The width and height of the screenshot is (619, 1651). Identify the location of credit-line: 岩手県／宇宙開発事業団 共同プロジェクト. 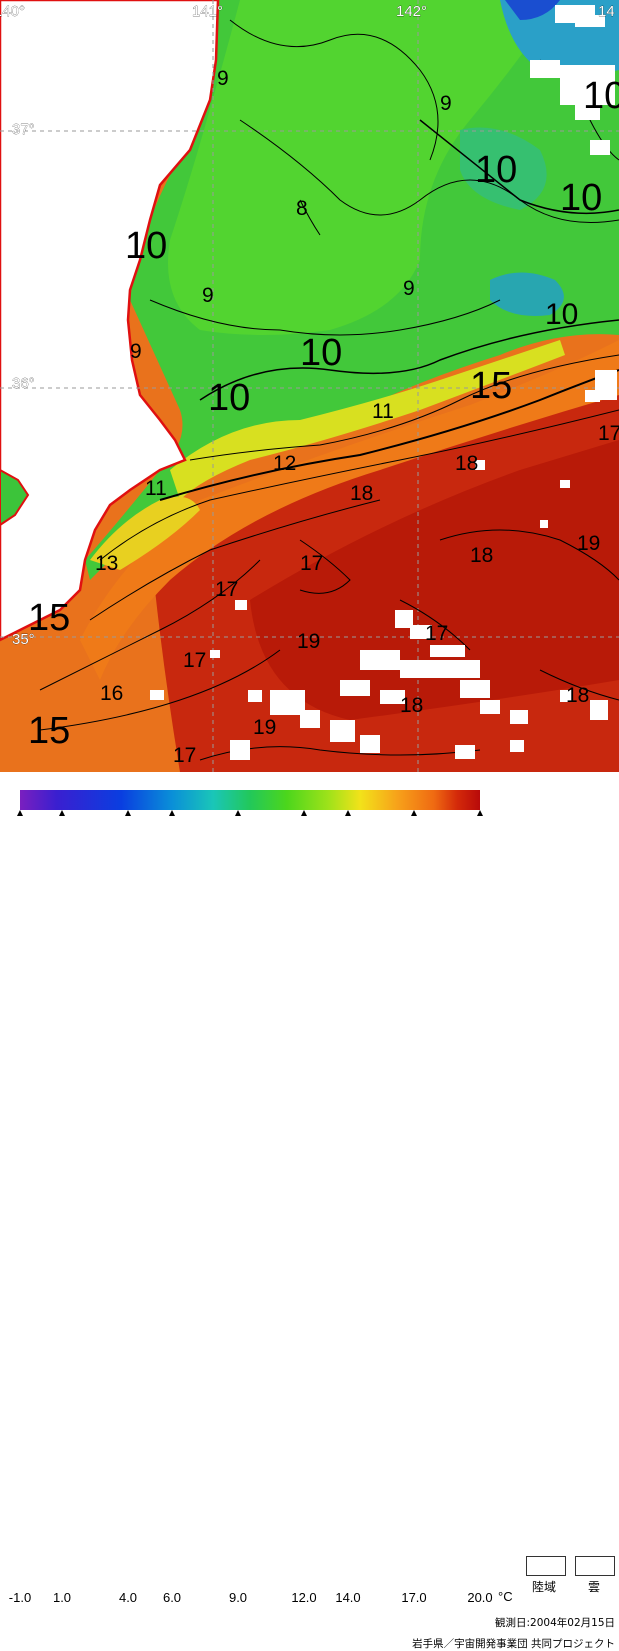
(513, 1644).